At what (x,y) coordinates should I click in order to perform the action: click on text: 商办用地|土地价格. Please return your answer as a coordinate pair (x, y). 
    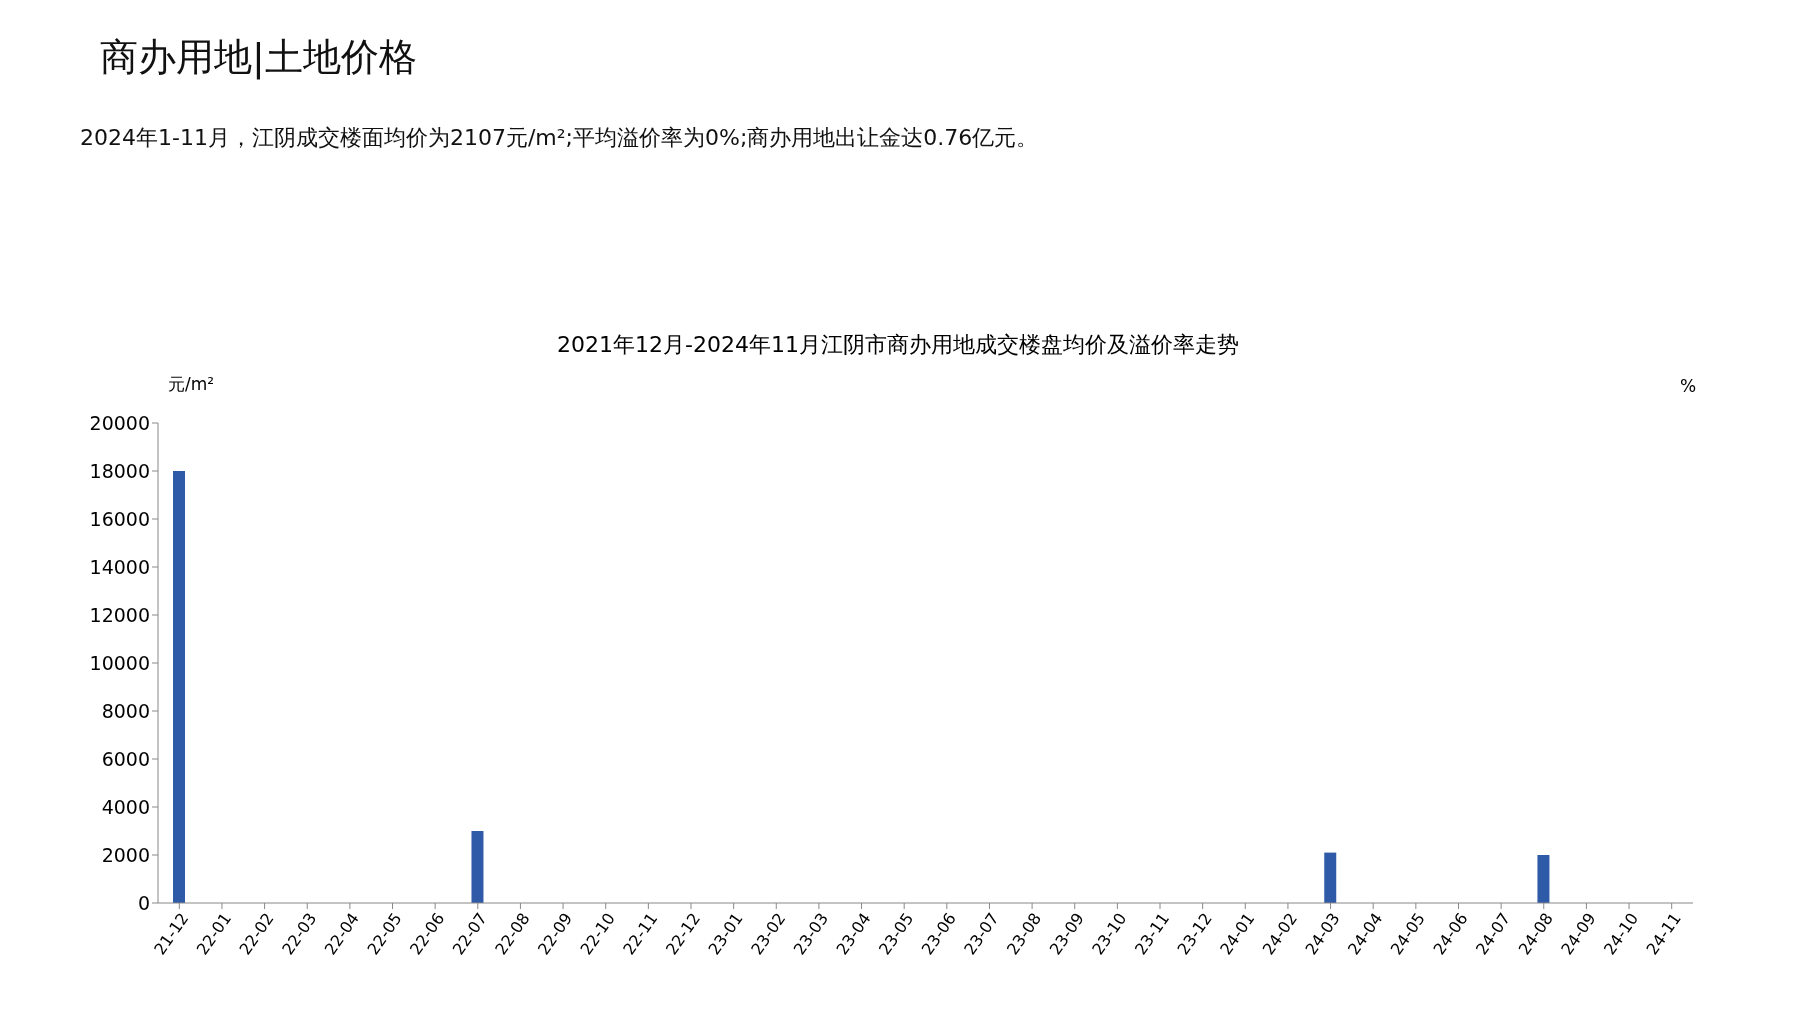
    Looking at the image, I should click on (258, 58).